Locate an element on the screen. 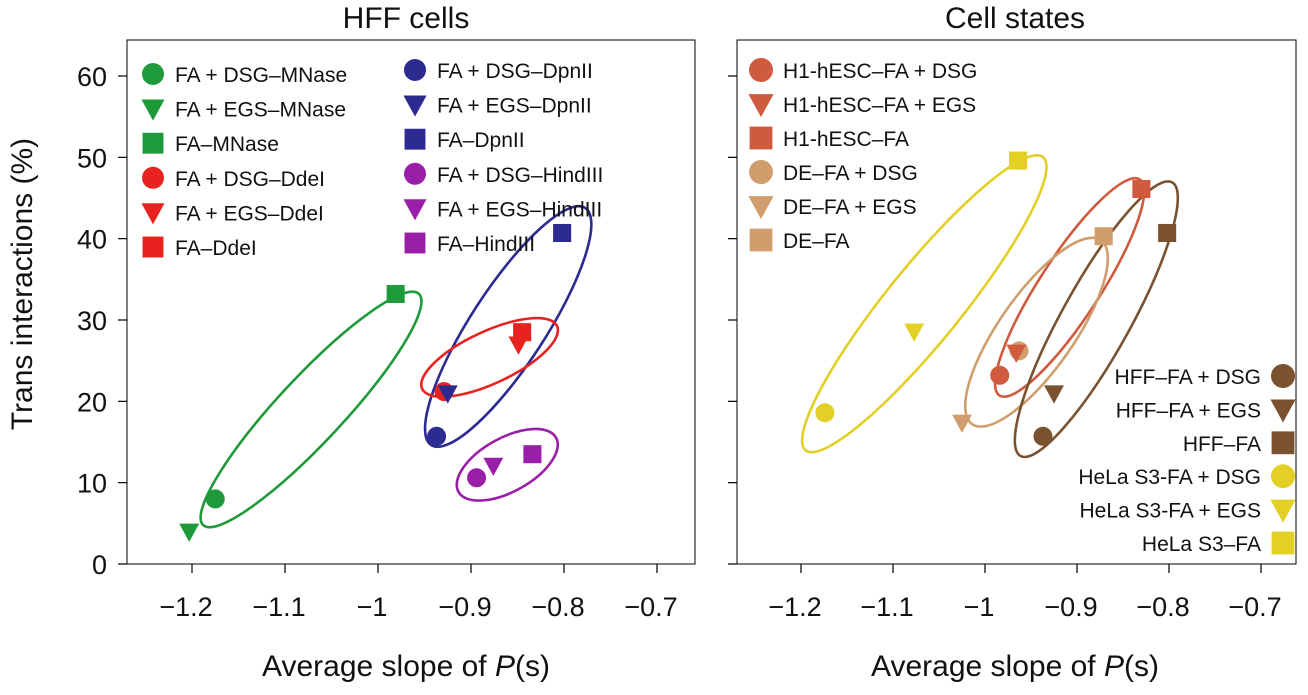 The height and width of the screenshot is (695, 1308). point-hff-fa-dsg is located at coordinates (1043, 436).